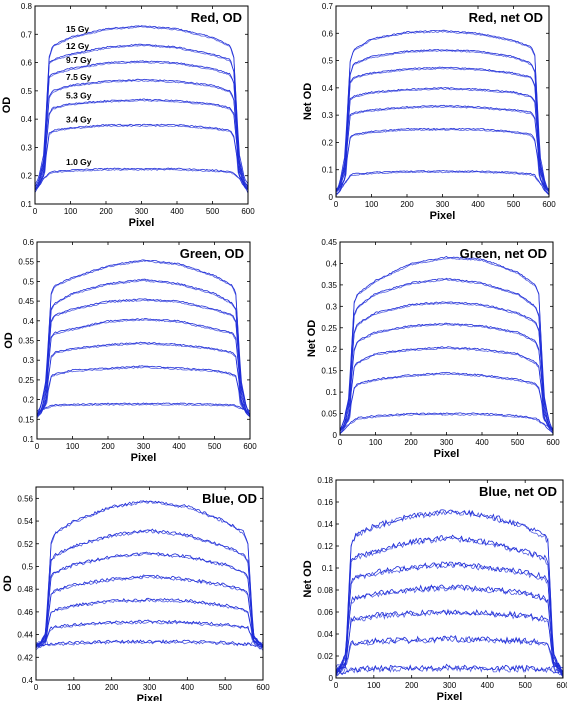 The width and height of the screenshot is (567, 701). I want to click on y-tick-label: 0, so click(335, 435).